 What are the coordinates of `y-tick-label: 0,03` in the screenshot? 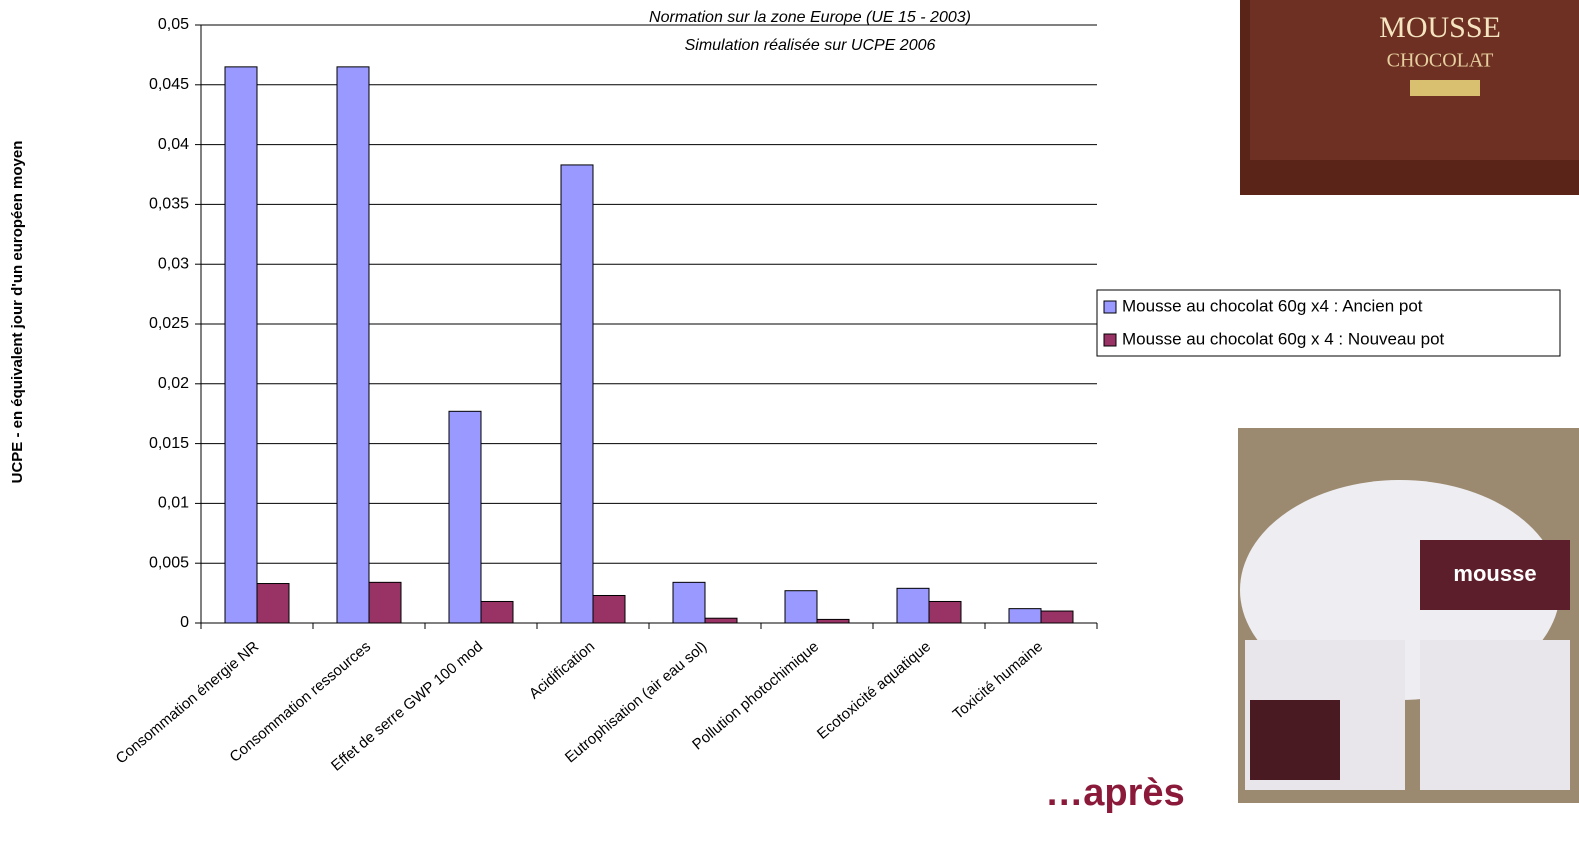 It's located at (173, 263).